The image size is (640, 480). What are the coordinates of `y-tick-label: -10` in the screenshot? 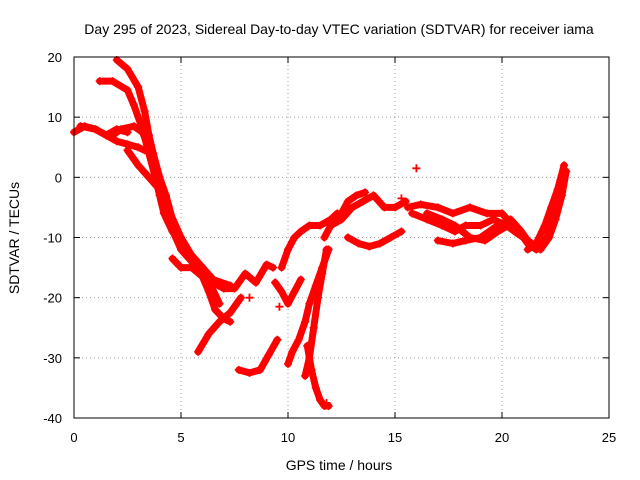 It's located at (52, 238).